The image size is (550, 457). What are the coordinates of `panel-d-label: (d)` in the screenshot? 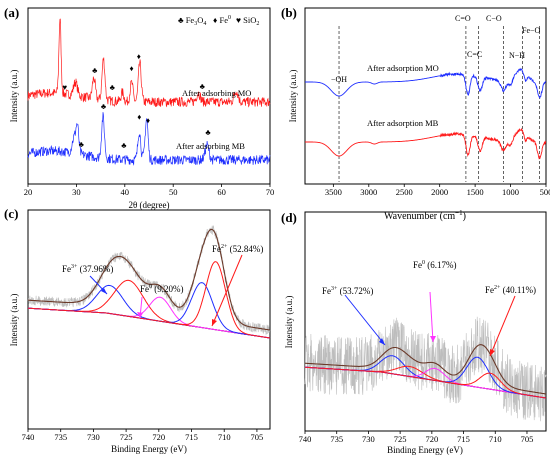 It's located at (289, 217).